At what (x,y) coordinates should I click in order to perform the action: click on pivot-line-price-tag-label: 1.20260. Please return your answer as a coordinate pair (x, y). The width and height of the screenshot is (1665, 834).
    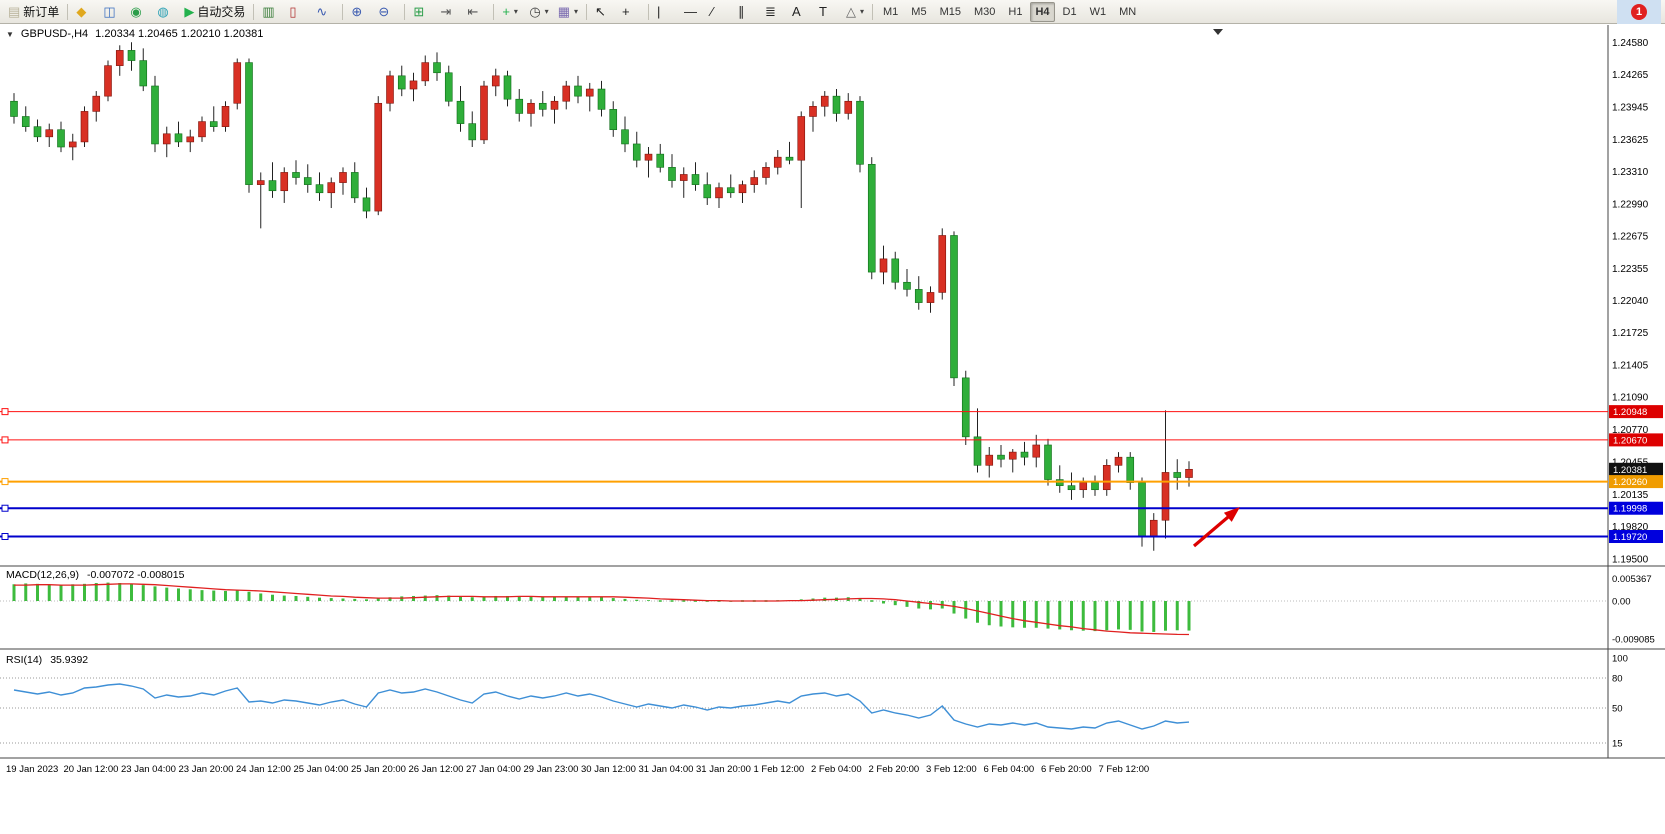
    Looking at the image, I should click on (1630, 482).